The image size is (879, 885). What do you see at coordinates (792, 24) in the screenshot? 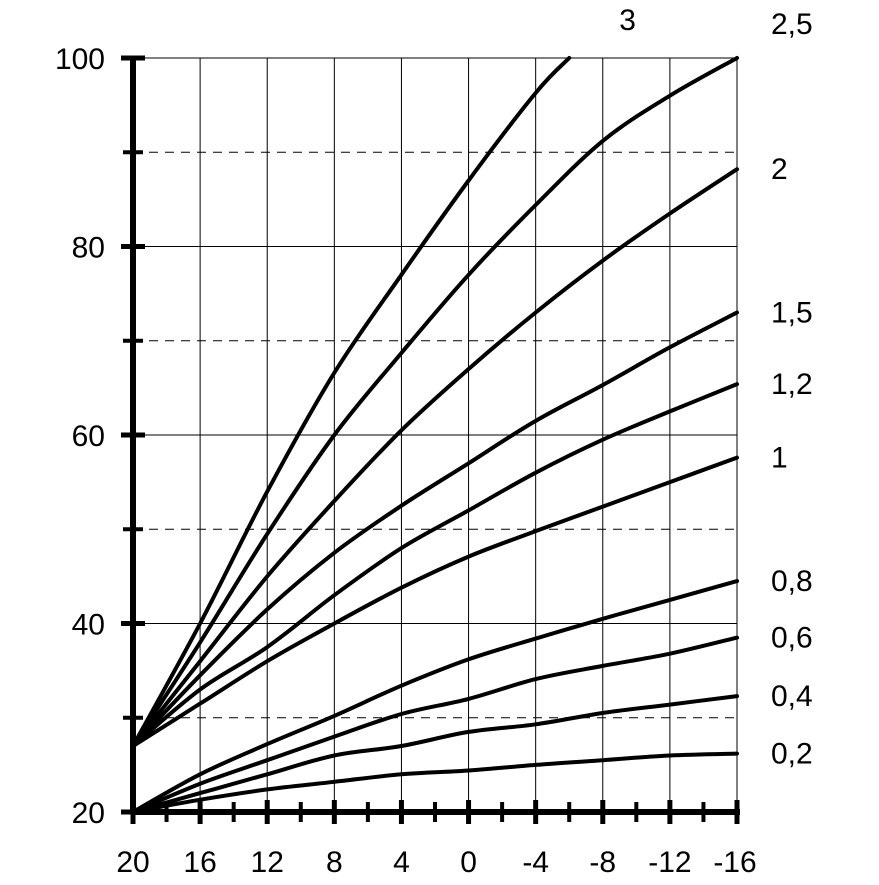
I see `curve-label-2-5: 2,5` at bounding box center [792, 24].